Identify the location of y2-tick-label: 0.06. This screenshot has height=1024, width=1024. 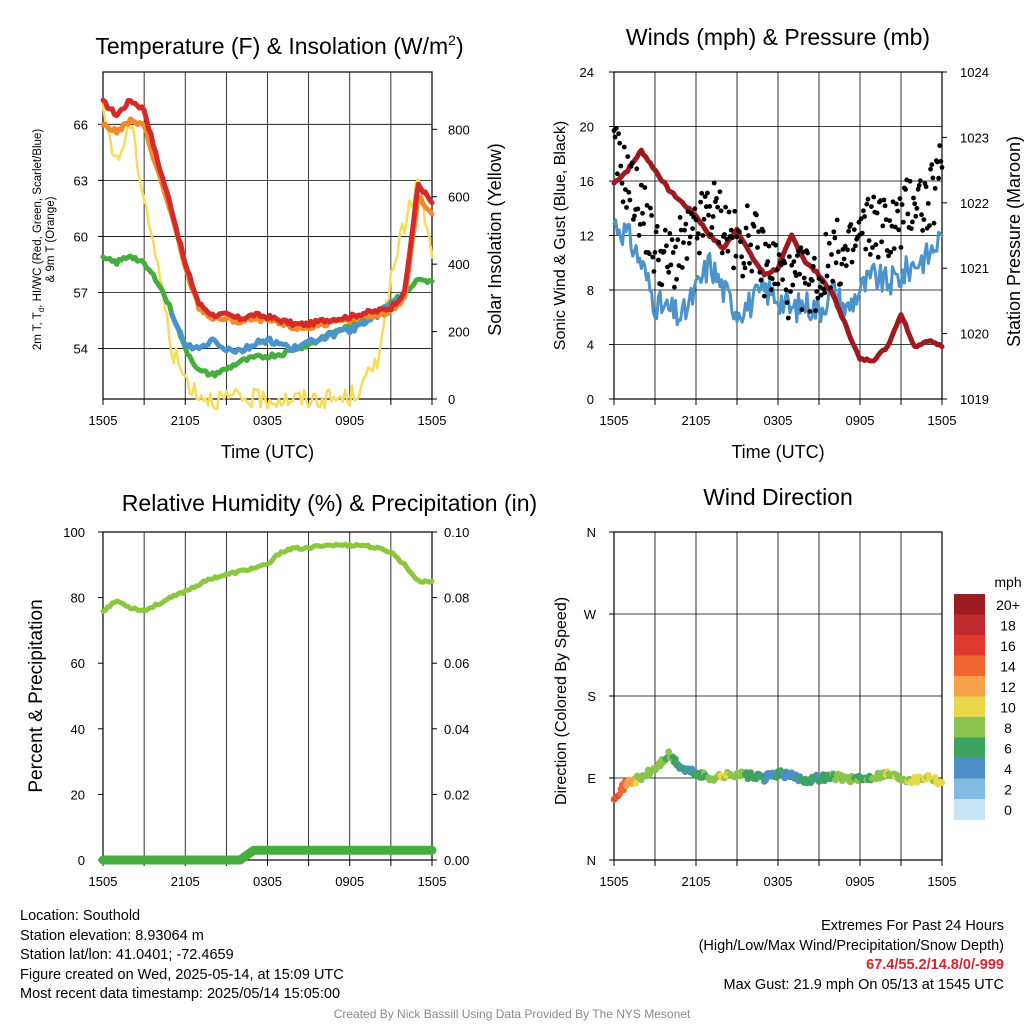
(456, 663).